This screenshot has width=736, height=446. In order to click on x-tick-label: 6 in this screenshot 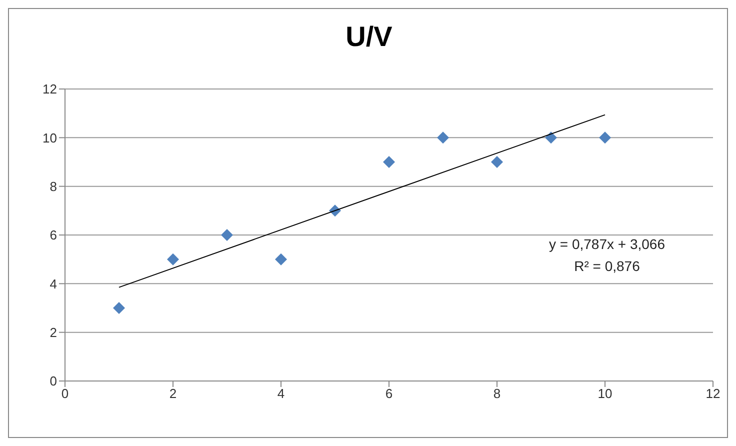, I will do `click(389, 394)`.